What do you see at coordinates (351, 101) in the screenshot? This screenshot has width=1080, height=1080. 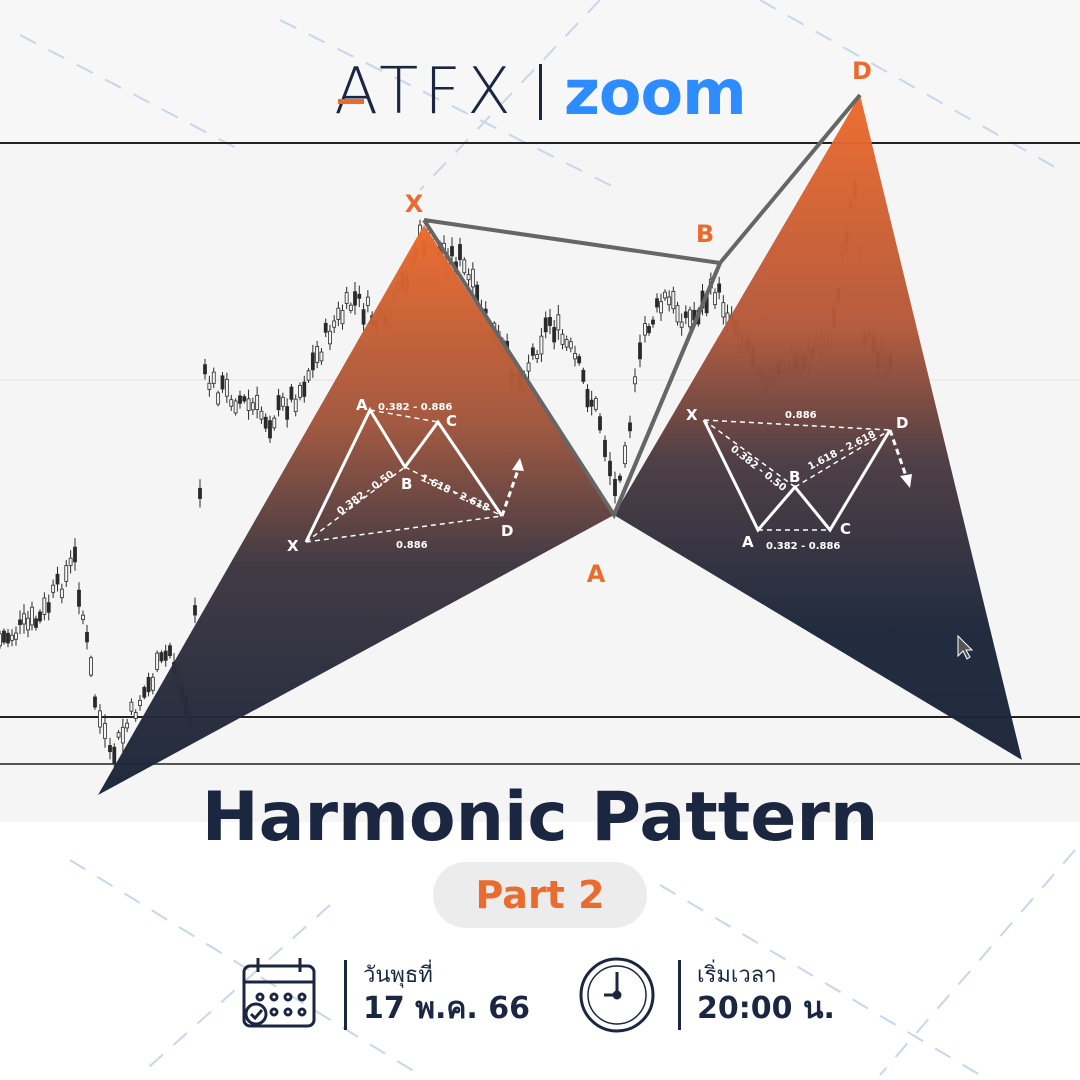 I see `atfx-logo-accent` at bounding box center [351, 101].